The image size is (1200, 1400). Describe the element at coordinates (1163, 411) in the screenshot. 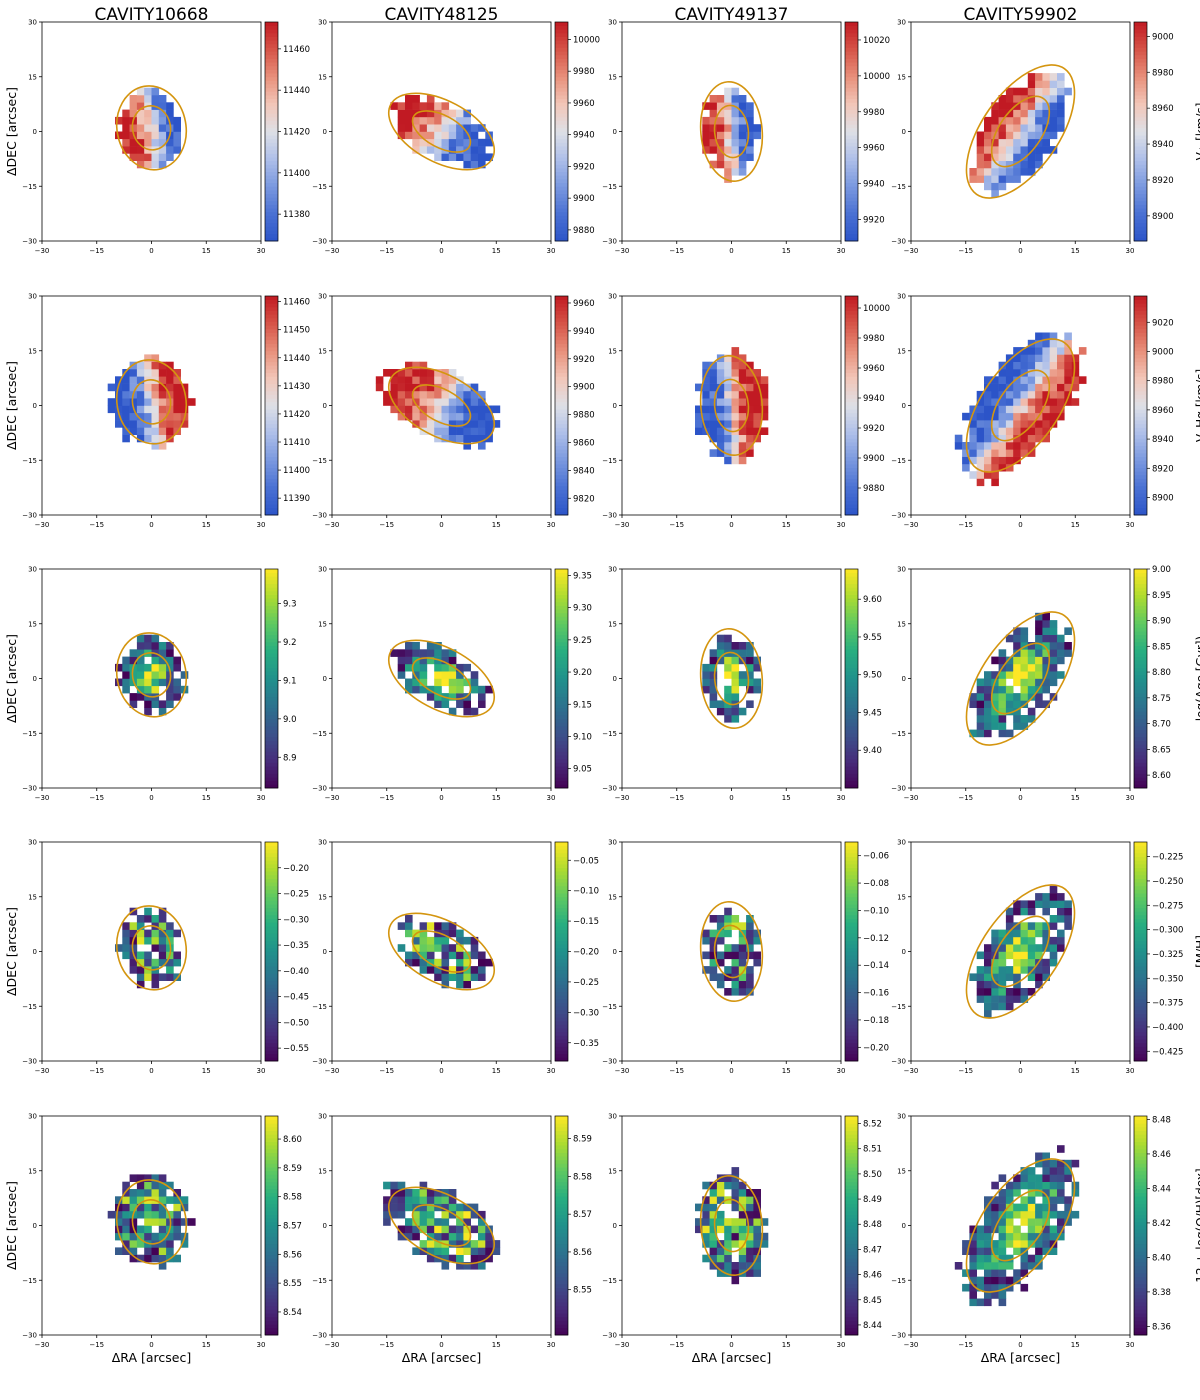

I see `colorbar-tick-label: 8960` at that location.